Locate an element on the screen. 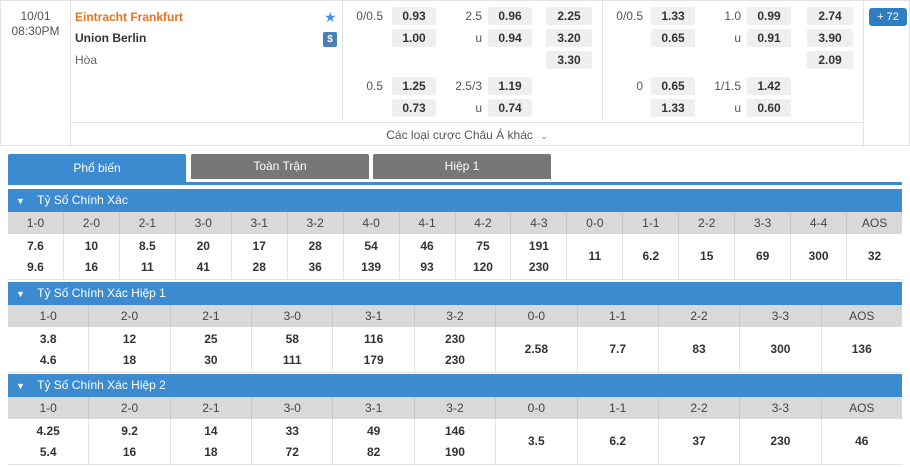 Image resolution: width=910 pixels, height=467 pixels. h1-1x2-draw: 2.09 is located at coordinates (830, 60).